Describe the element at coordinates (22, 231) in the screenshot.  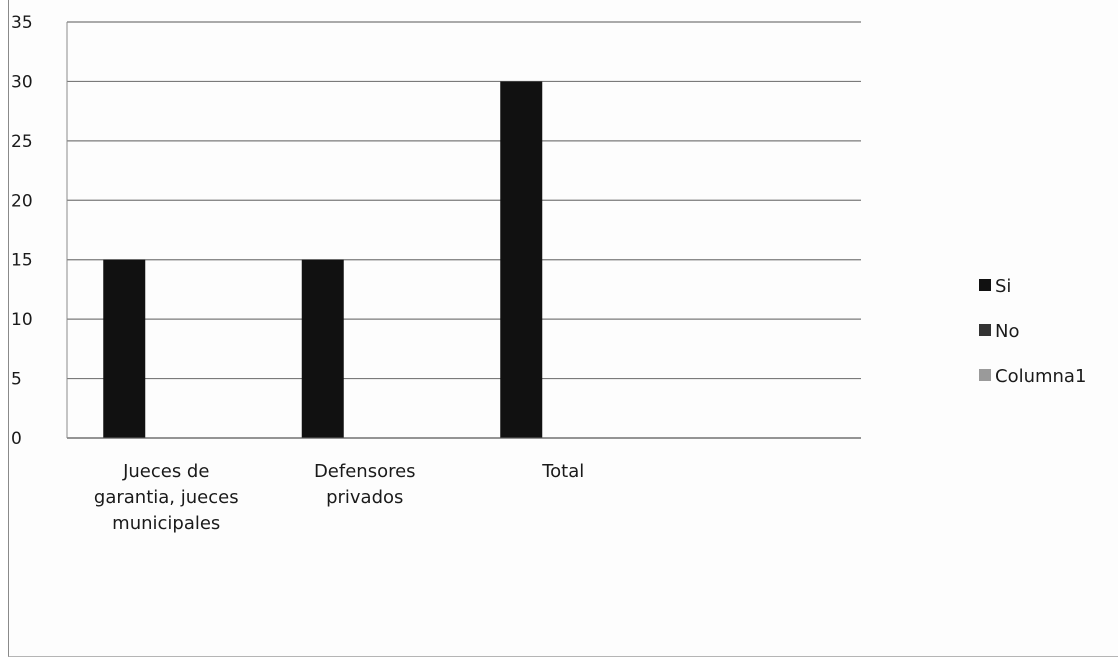
I see `y-tick-labels: 0 5 10 15 20 25 30 35` at that location.